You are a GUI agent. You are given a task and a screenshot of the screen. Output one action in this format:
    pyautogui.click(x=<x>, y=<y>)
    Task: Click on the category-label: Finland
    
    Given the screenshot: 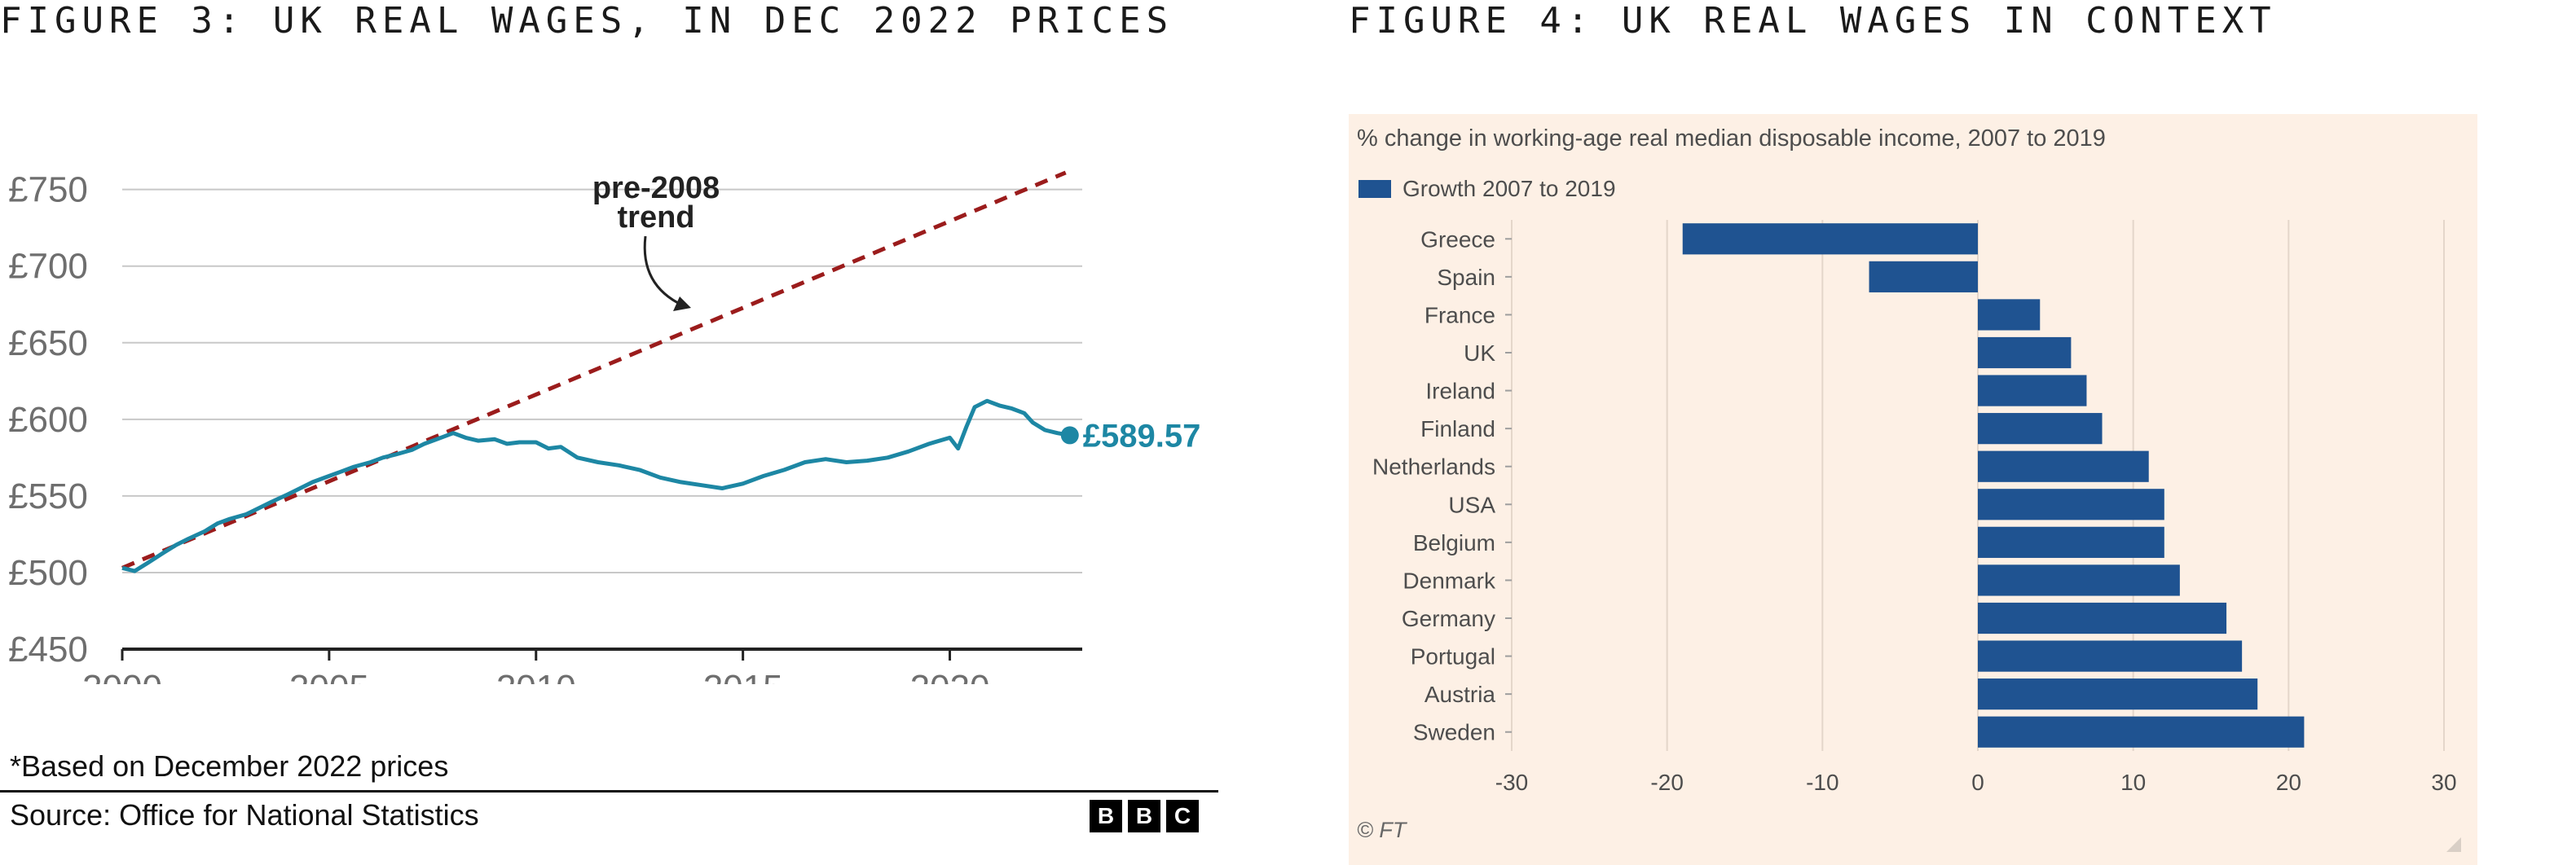 What is the action you would take?
    pyautogui.click(x=1458, y=428)
    